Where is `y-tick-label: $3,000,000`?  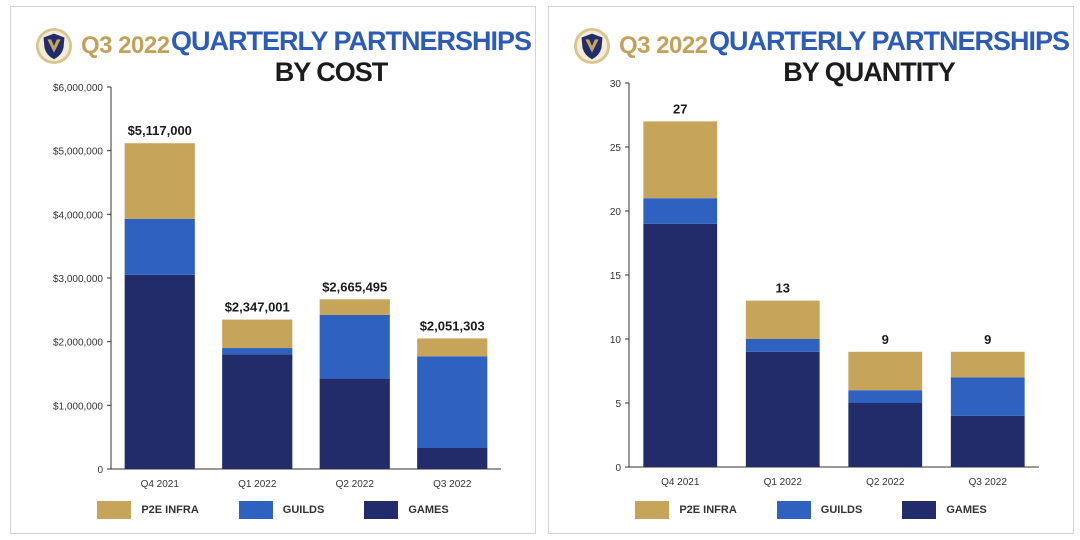
y-tick-label: $3,000,000 is located at coordinates (78, 279).